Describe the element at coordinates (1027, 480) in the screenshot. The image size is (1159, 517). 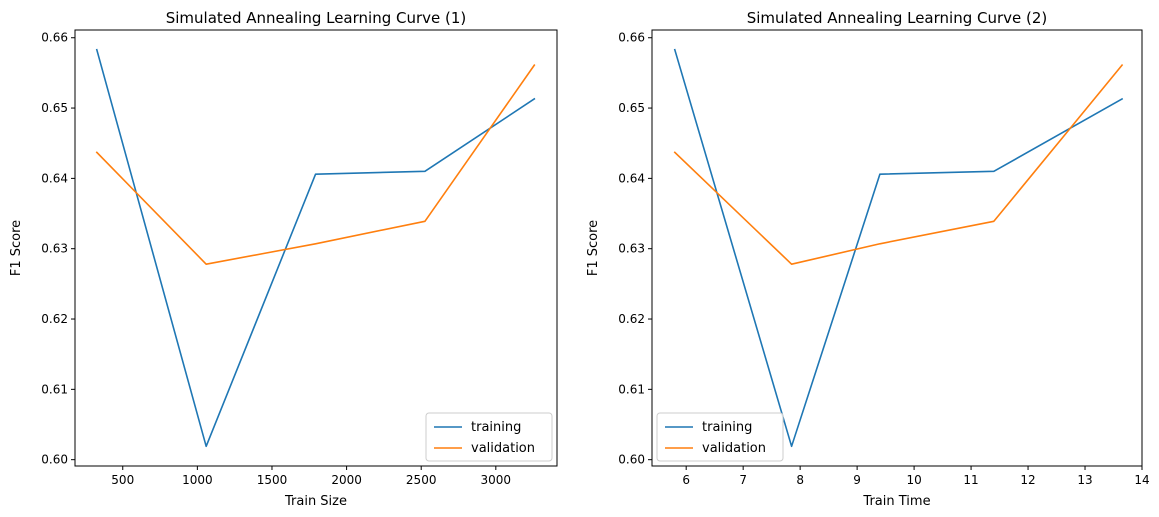
I see `x-tick-label: 12` at that location.